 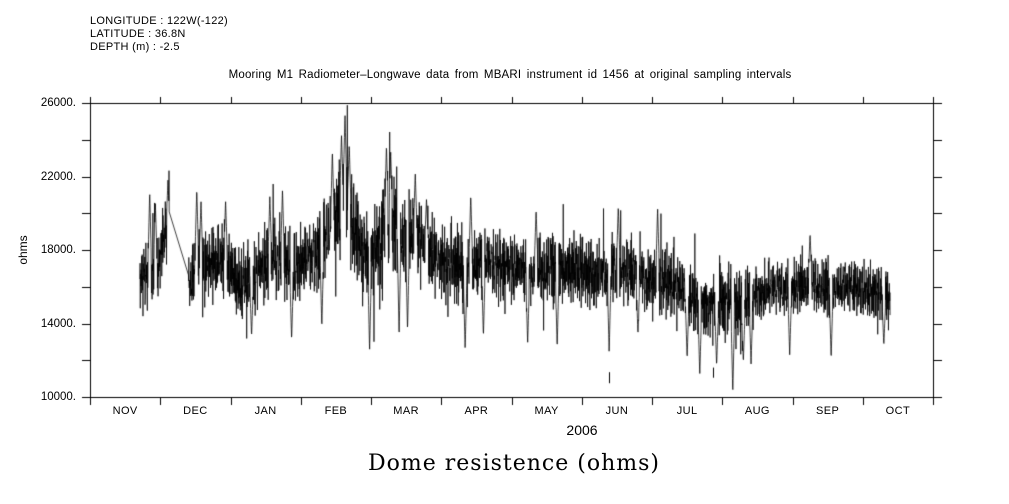 I want to click on y-tick-label: 26000., so click(x=58, y=103).